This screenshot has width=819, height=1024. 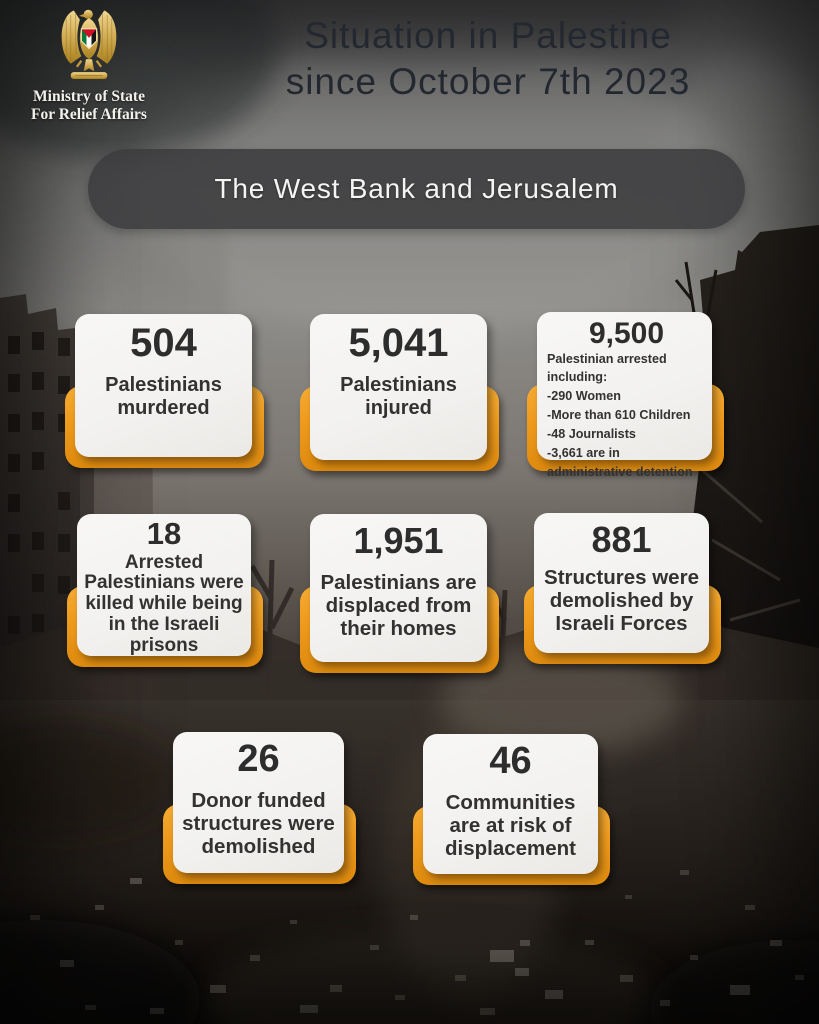 I want to click on eagle-emblem-icon, so click(x=89, y=44).